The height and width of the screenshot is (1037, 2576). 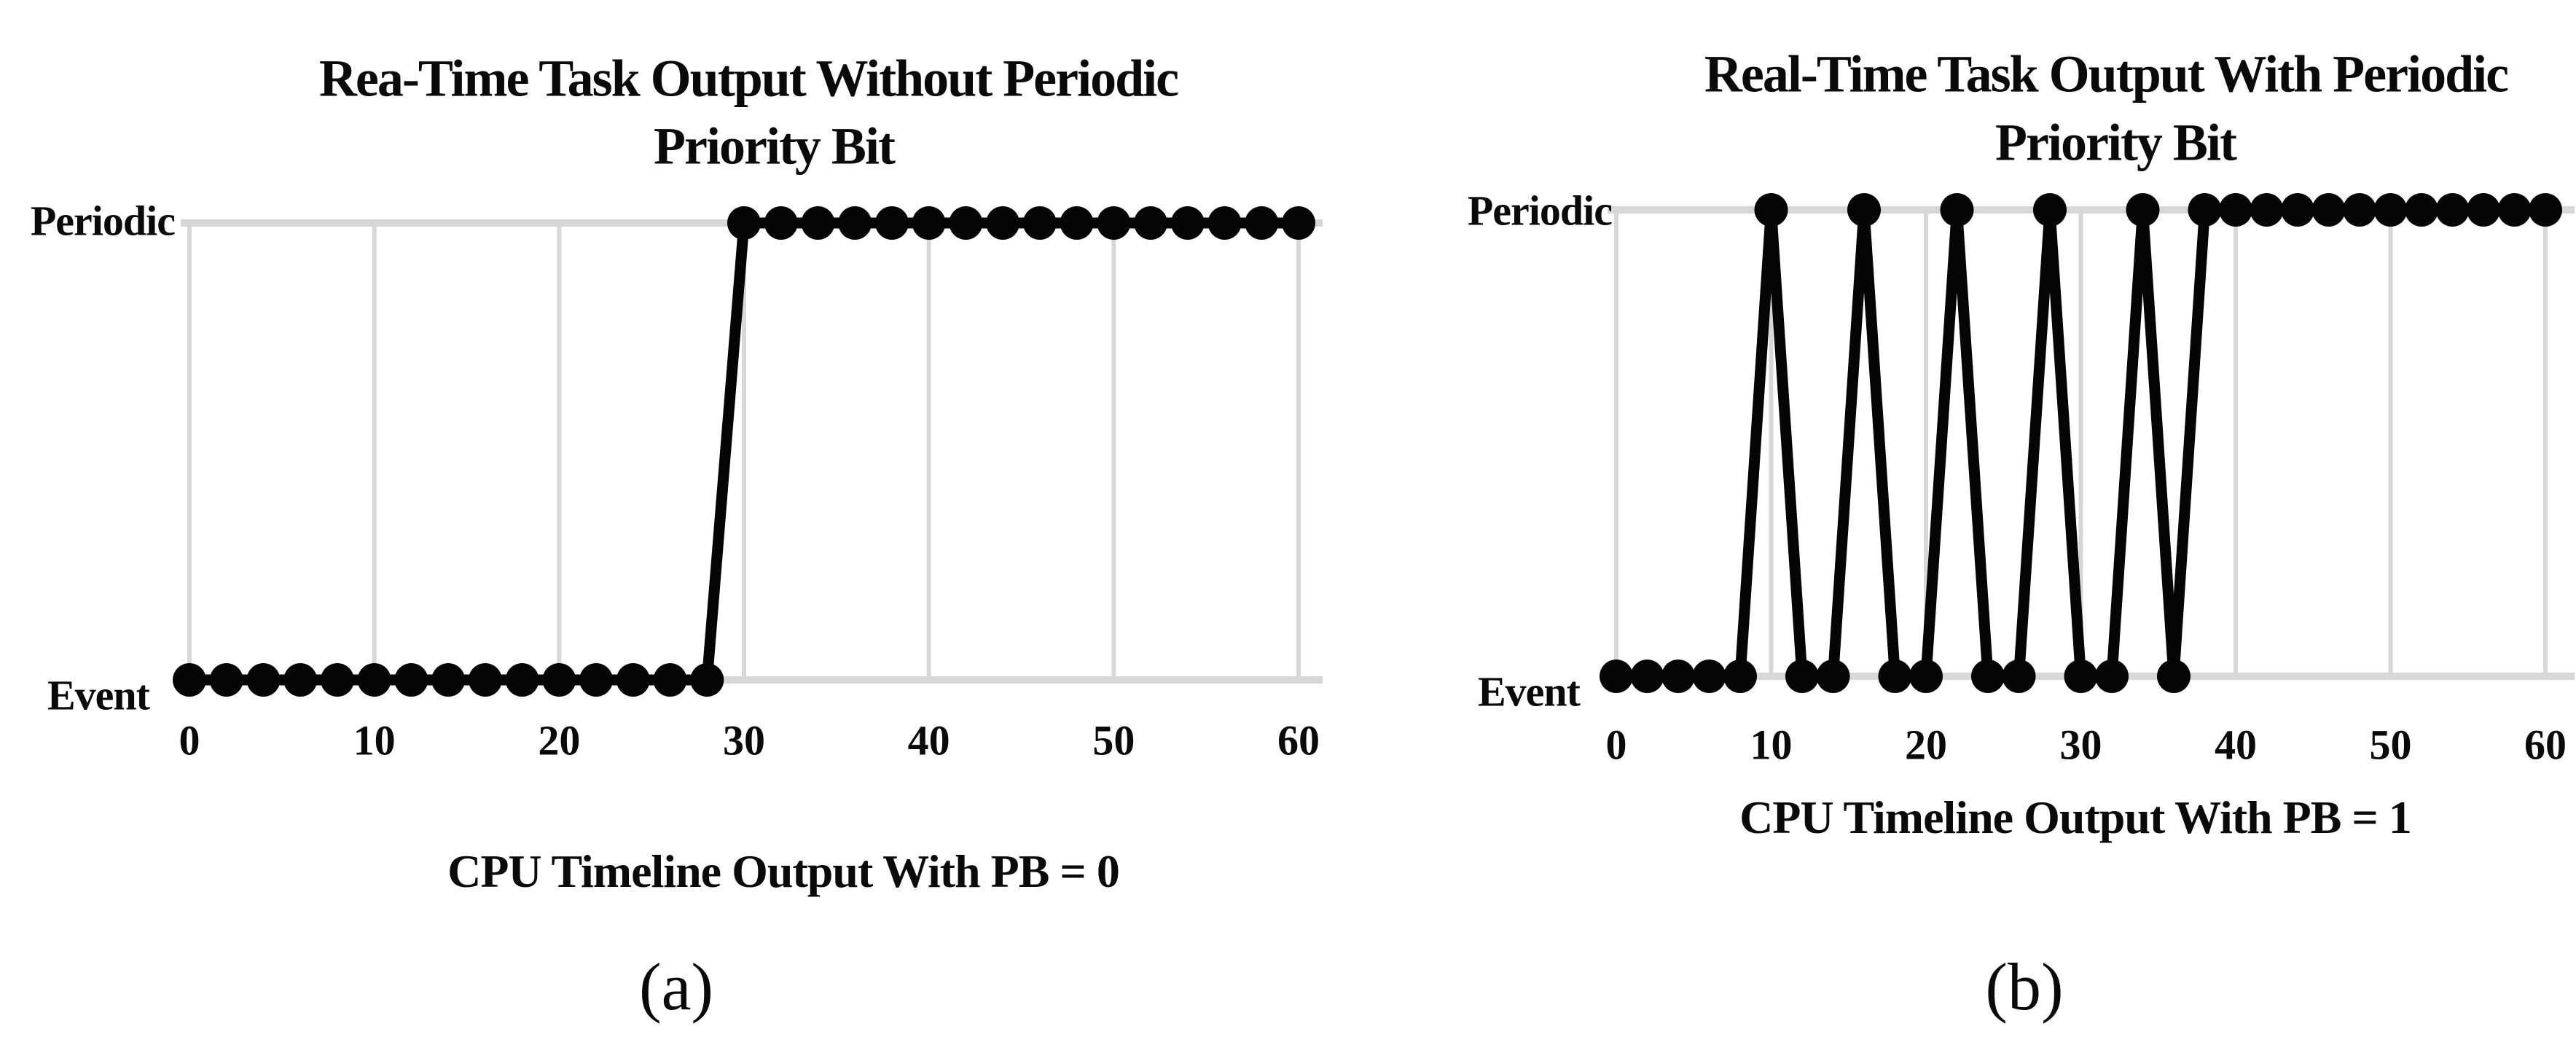 What do you see at coordinates (2106, 74) in the screenshot?
I see `chart-b-title-line1: Real-Time Task Output With Periodic` at bounding box center [2106, 74].